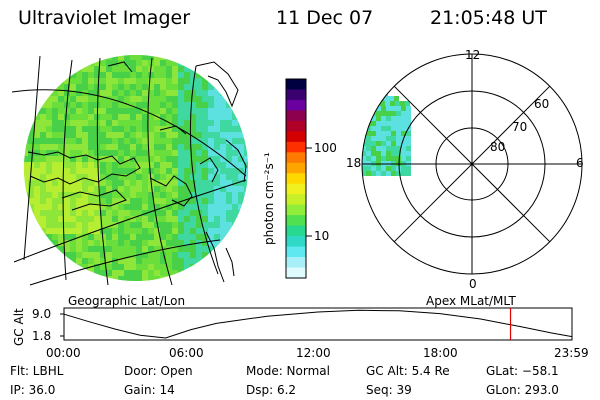 This screenshot has height=400, width=600. I want to click on polar-mlt-0: 0, so click(473, 284).